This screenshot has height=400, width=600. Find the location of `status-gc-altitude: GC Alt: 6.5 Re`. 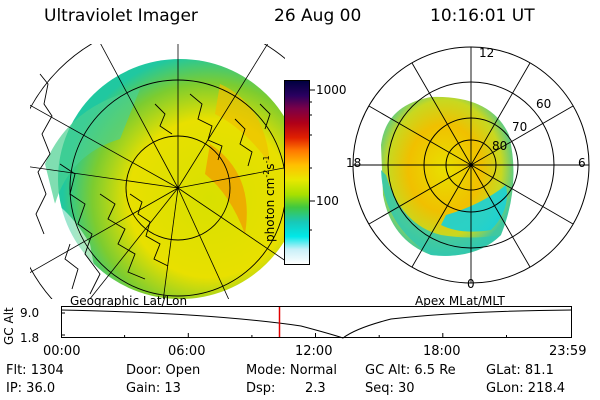

status-gc-altitude: GC Alt: 6.5 Re is located at coordinates (410, 370).